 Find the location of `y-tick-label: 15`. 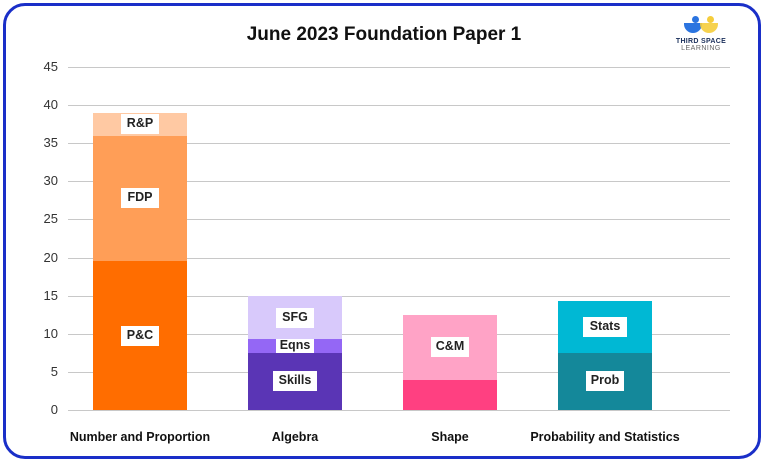

y-tick-label: 15 is located at coordinates (50, 295).